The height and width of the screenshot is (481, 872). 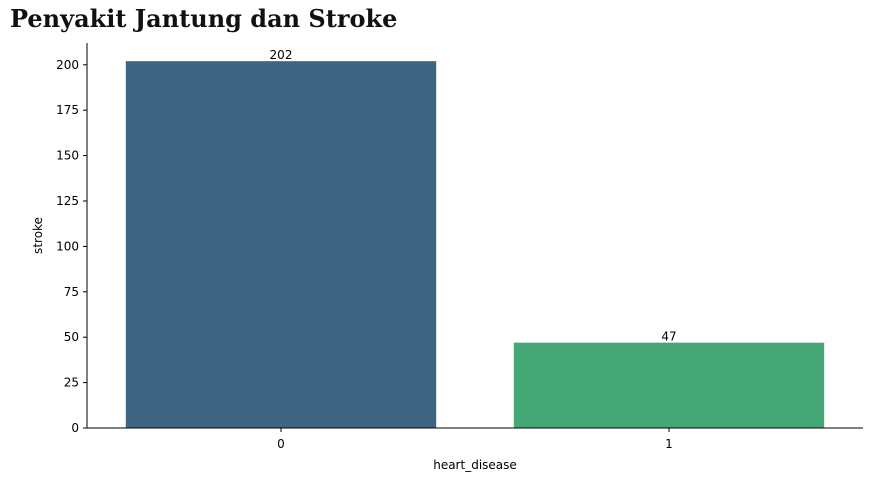 I want to click on x-axis-label: heart_disease, so click(x=475, y=465).